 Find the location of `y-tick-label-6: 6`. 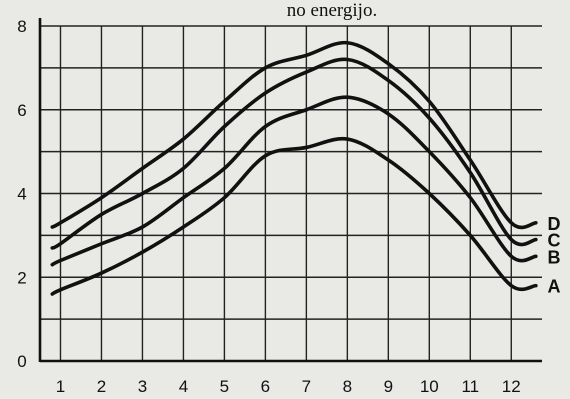

y-tick-label-6: 6 is located at coordinates (21, 110).